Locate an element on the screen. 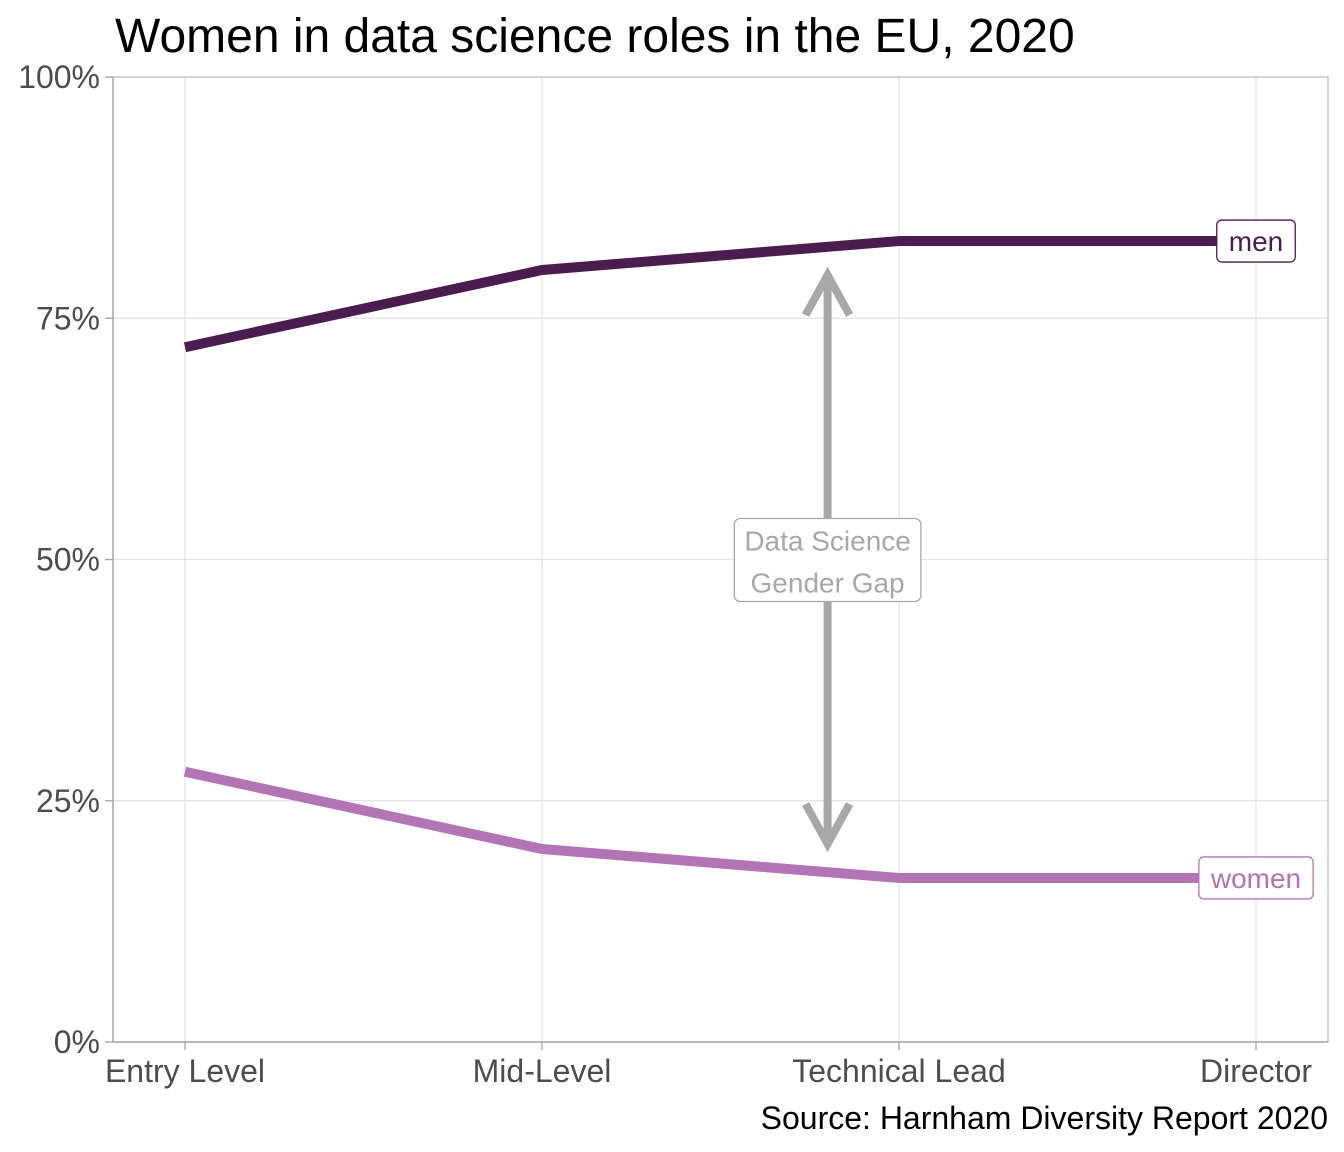 This screenshot has width=1344, height=1152. x-tick-label: Technical Lead is located at coordinates (898, 1071).